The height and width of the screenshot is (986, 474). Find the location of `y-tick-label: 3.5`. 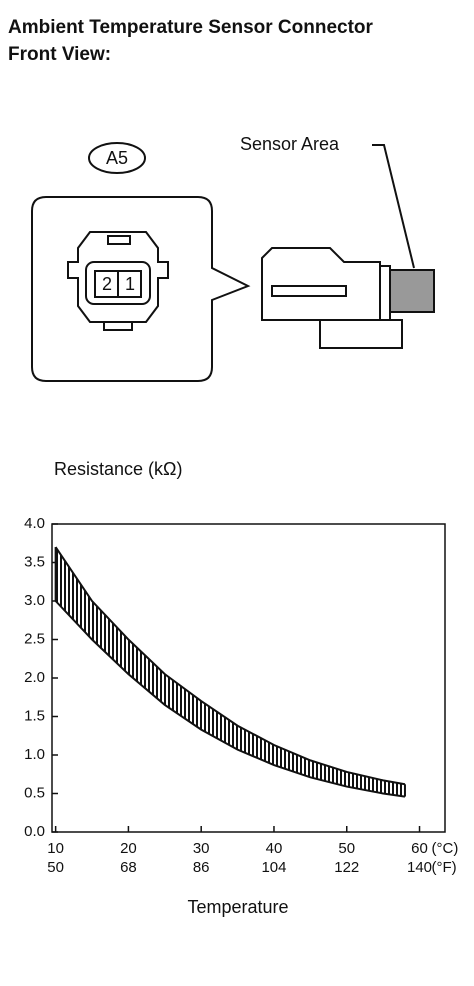

y-tick-label: 3.5 is located at coordinates (34, 561).